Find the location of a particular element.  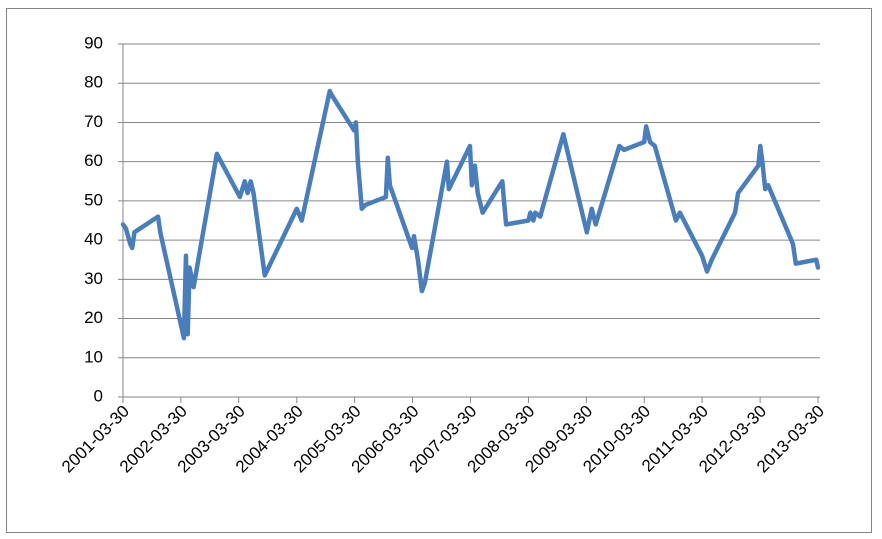

y-tick-label: 0 is located at coordinates (98, 395).